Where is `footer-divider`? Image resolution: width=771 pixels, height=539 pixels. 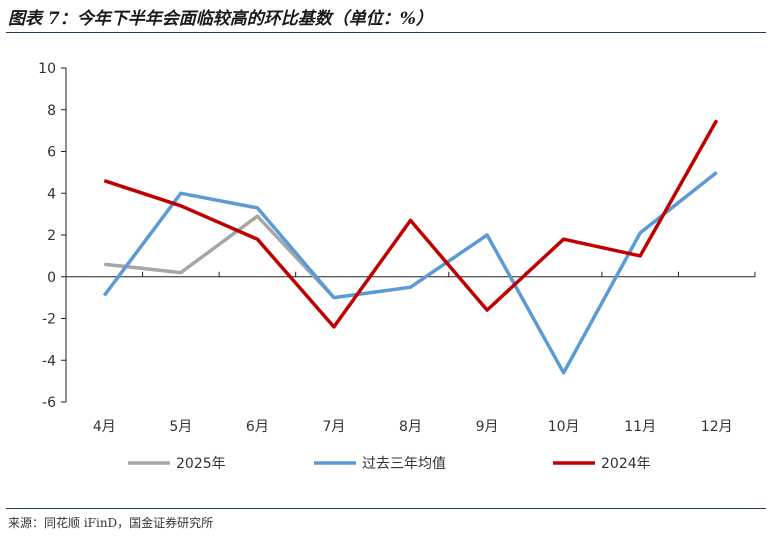 footer-divider is located at coordinates (386, 508).